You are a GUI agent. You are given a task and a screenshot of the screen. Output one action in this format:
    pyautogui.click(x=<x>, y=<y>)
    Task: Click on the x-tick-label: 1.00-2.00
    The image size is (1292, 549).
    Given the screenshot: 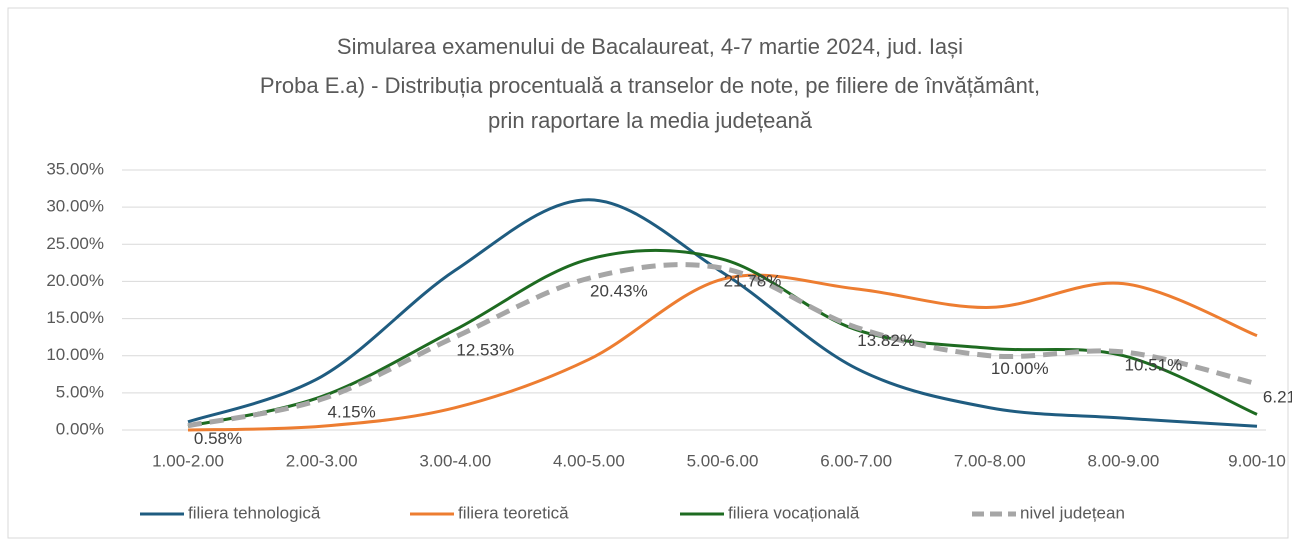 What is the action you would take?
    pyautogui.click(x=188, y=460)
    